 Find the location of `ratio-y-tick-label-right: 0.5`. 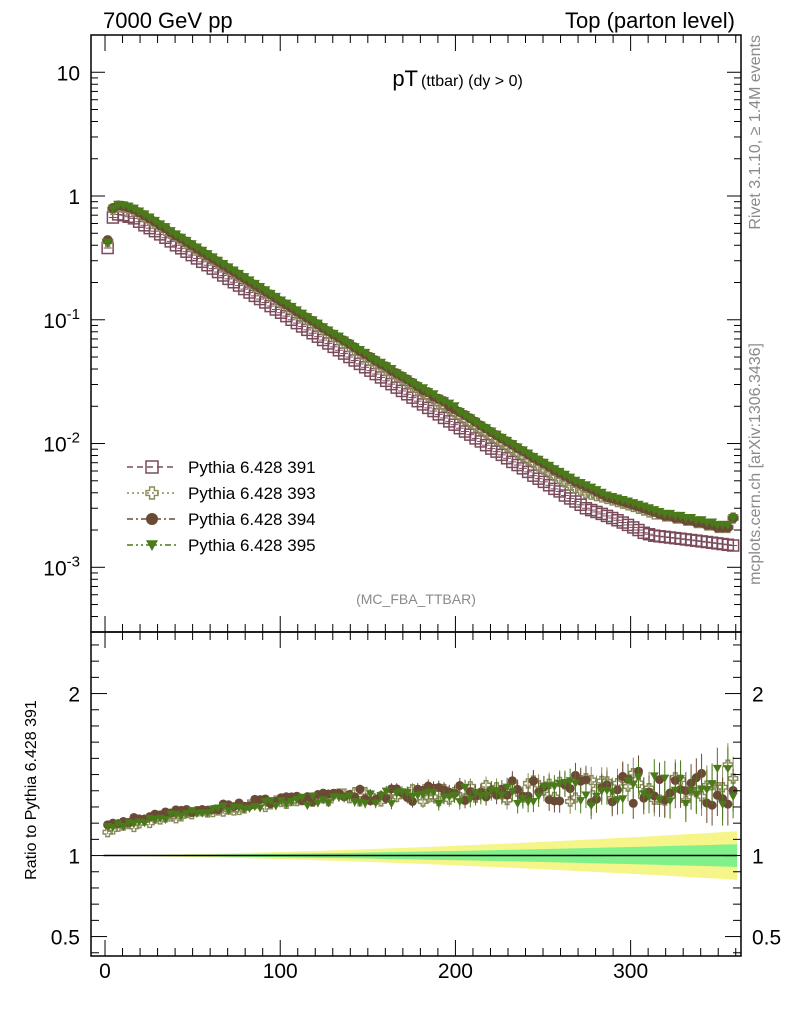

ratio-y-tick-label-right: 0.5 is located at coordinates (766, 938).